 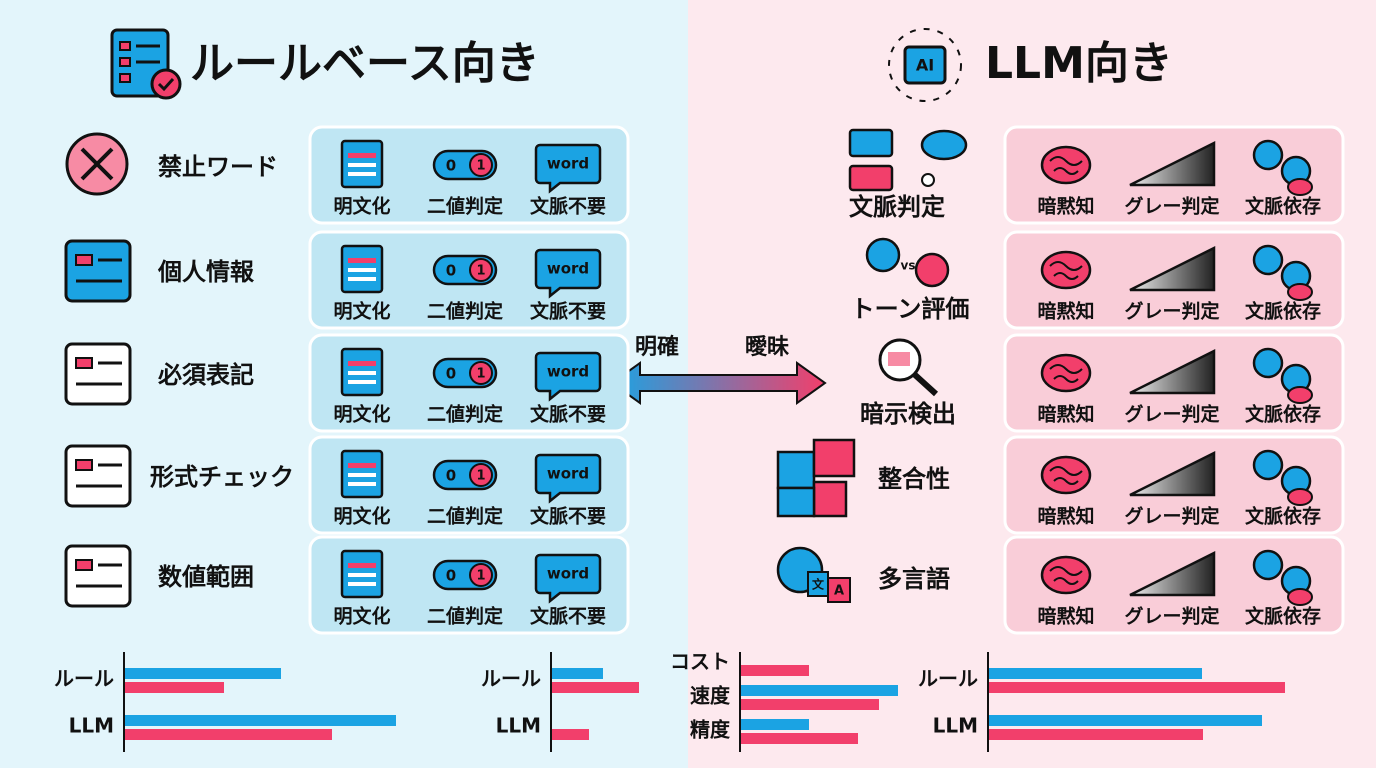 What do you see at coordinates (910, 309) in the screenshot?
I see `row-label: トーン評価` at bounding box center [910, 309].